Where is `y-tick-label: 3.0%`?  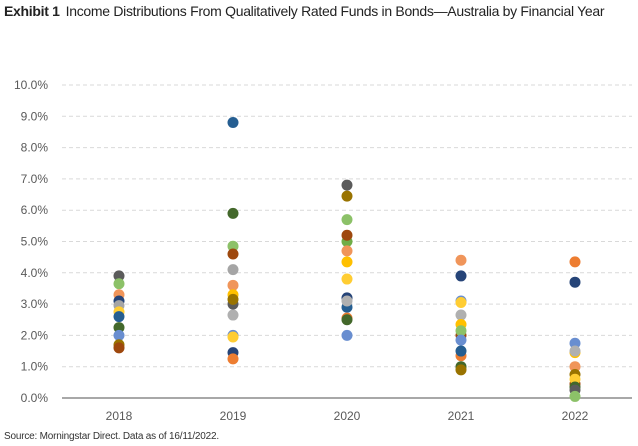 y-tick-label: 3.0% is located at coordinates (35, 304).